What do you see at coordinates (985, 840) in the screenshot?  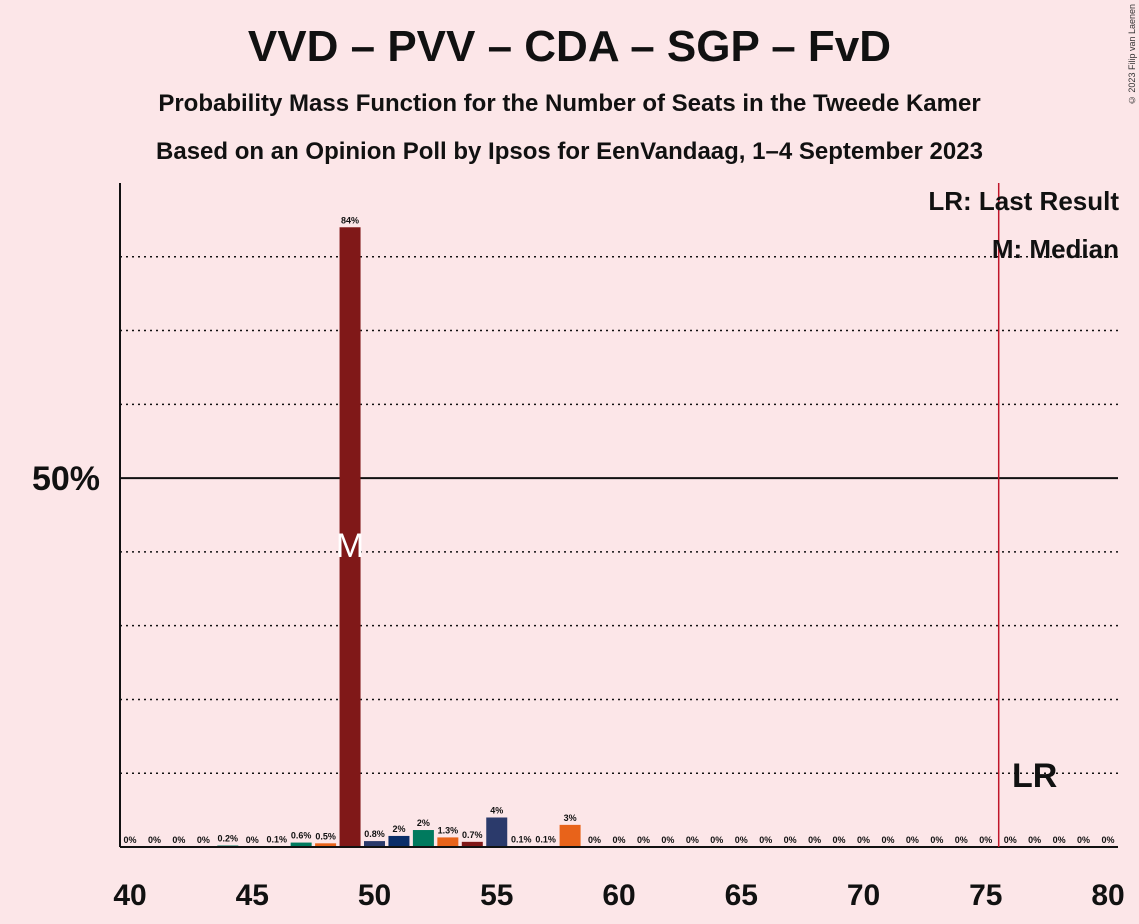 I see `bar-label-seat-75: 0%` at bounding box center [985, 840].